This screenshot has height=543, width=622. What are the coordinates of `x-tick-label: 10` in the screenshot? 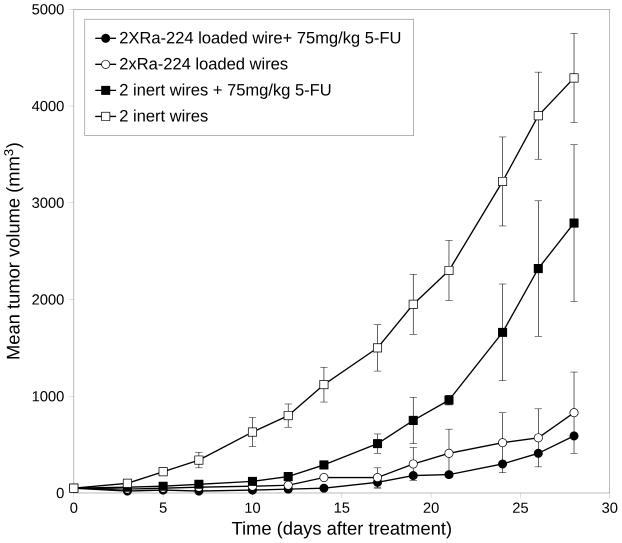 It's located at (252, 508).